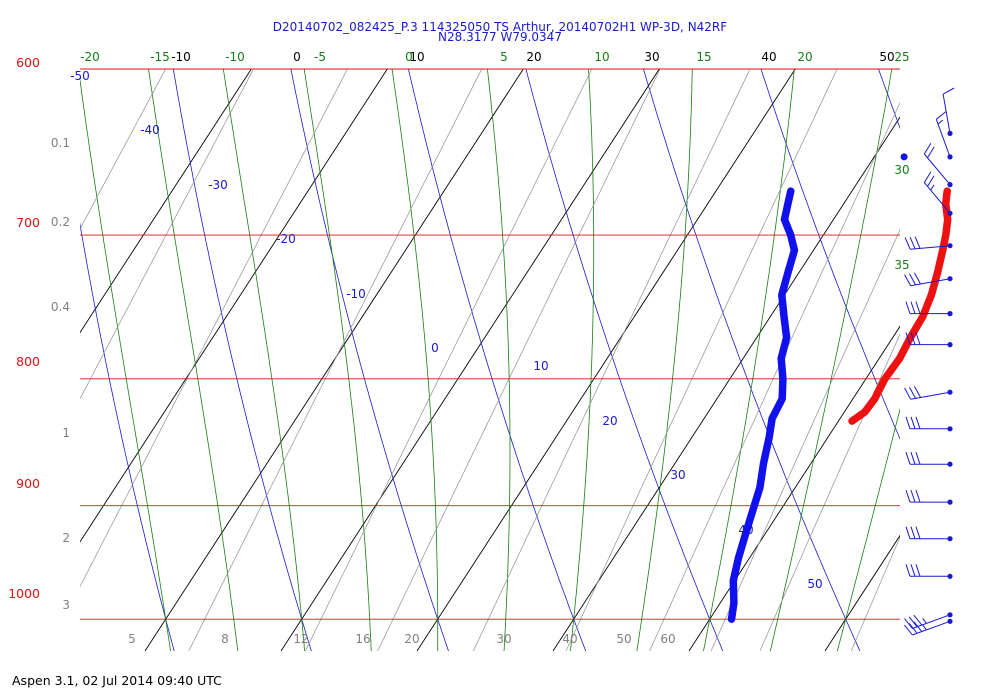 Image resolution: width=1000 pixels, height=700 pixels. What do you see at coordinates (235, 57) in the screenshot?
I see `moist-adiabat-label: -10` at bounding box center [235, 57].